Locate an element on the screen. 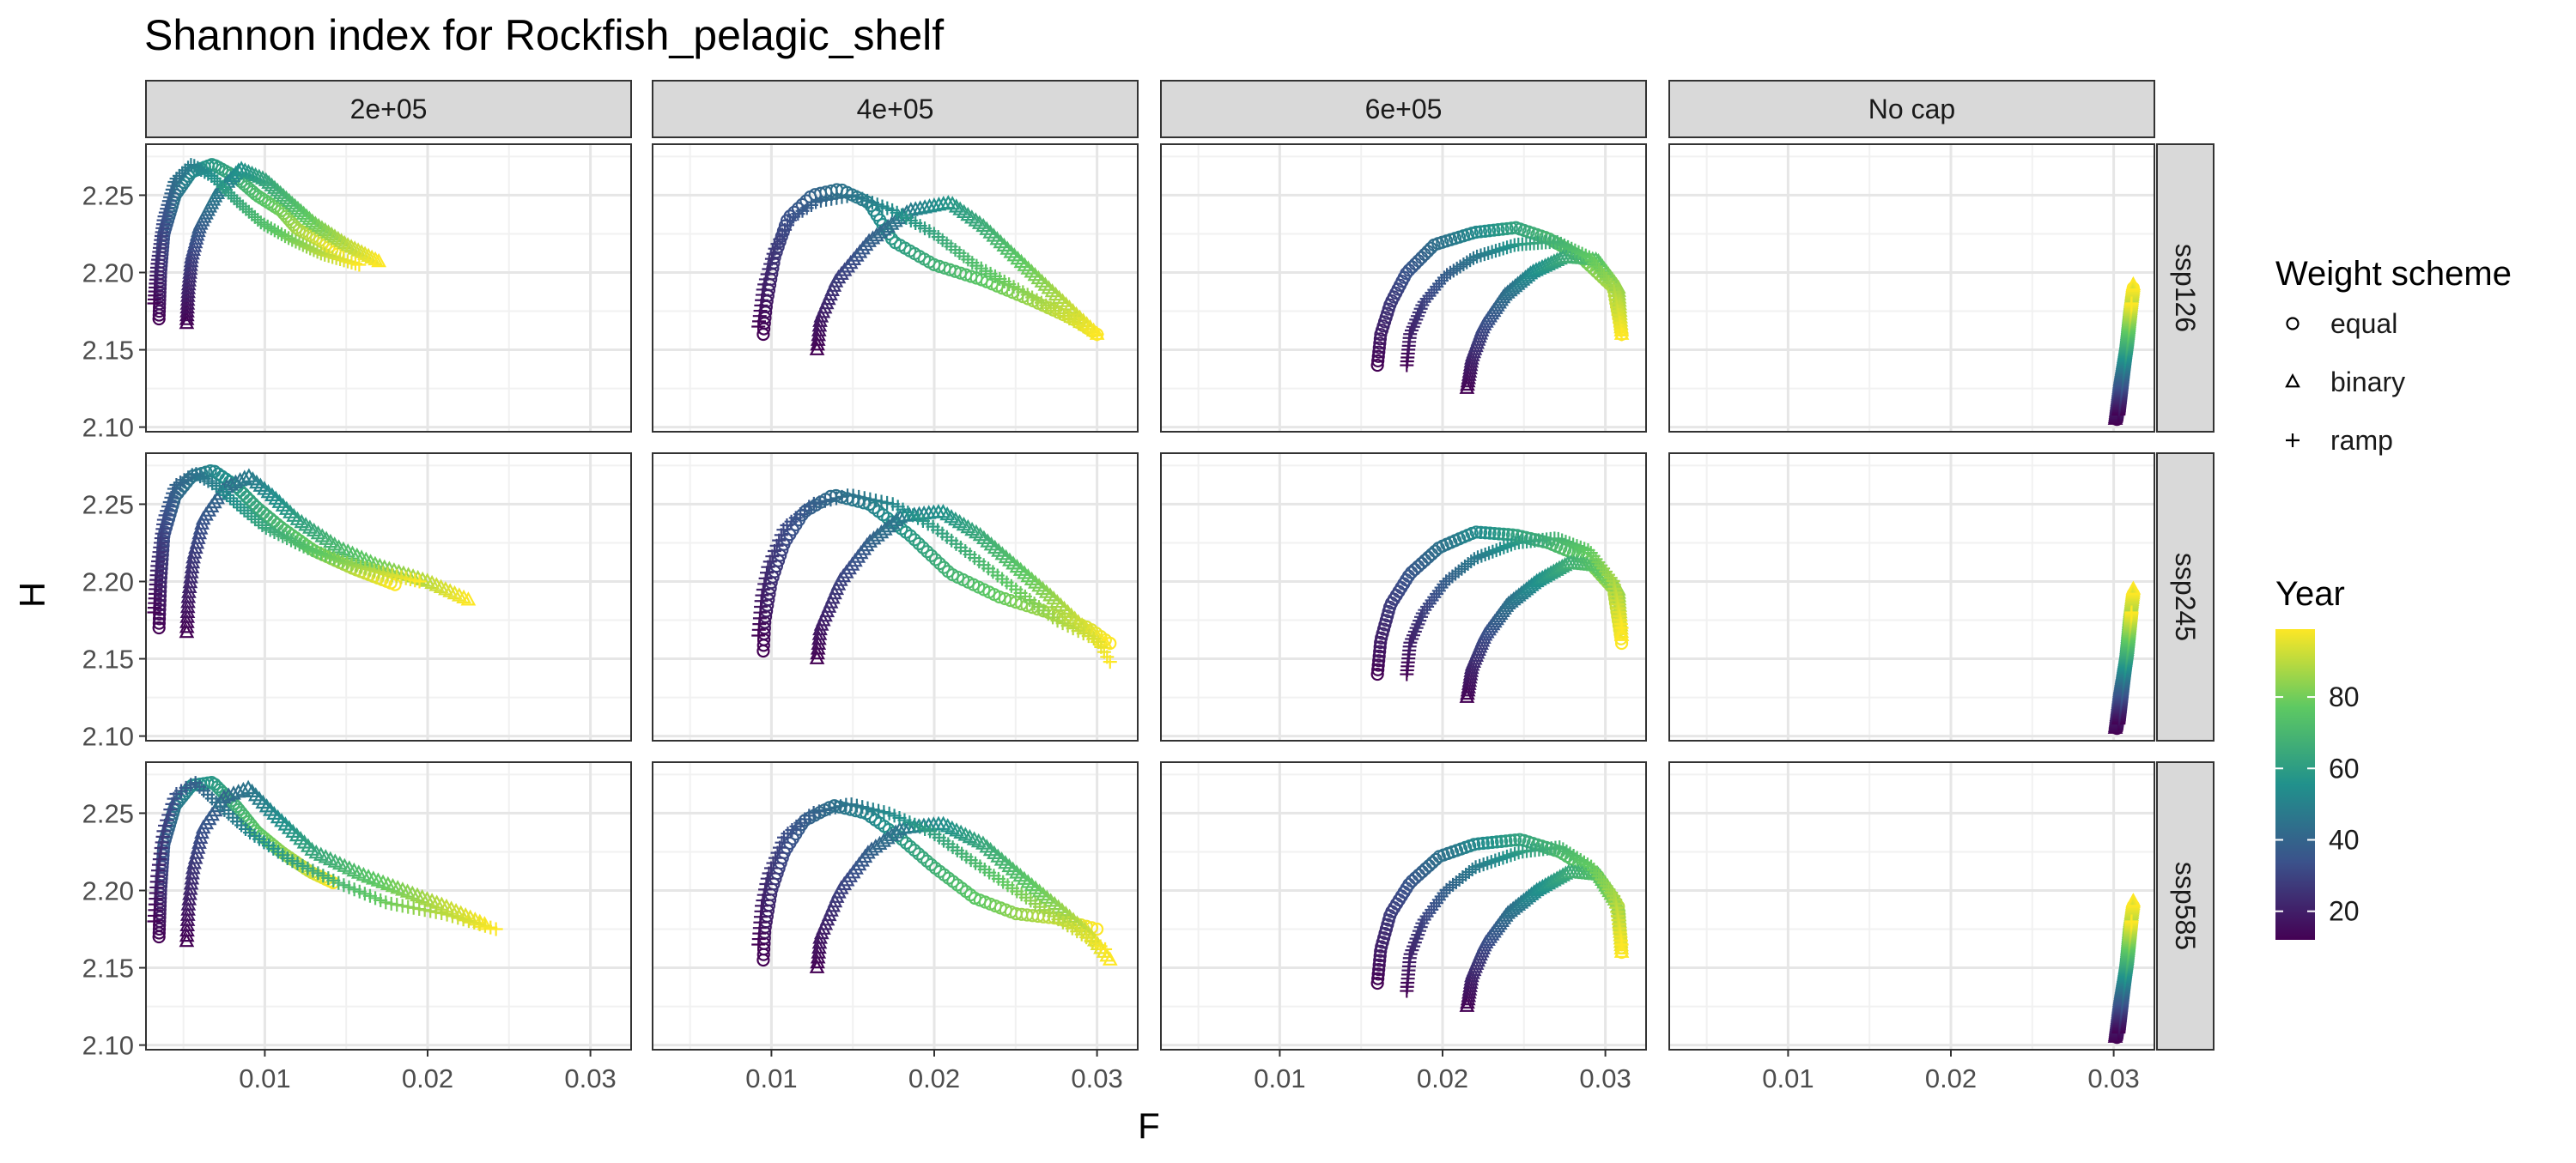 This screenshot has width=2576, height=1163. legend-item-label: binary is located at coordinates (2368, 381).